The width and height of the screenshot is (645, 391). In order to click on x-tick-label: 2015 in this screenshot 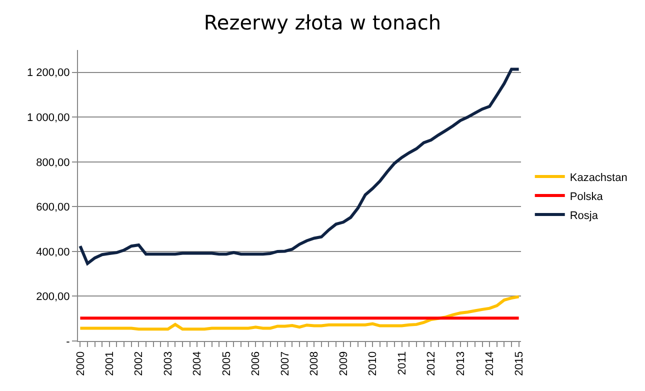, I will do `click(519, 363)`.